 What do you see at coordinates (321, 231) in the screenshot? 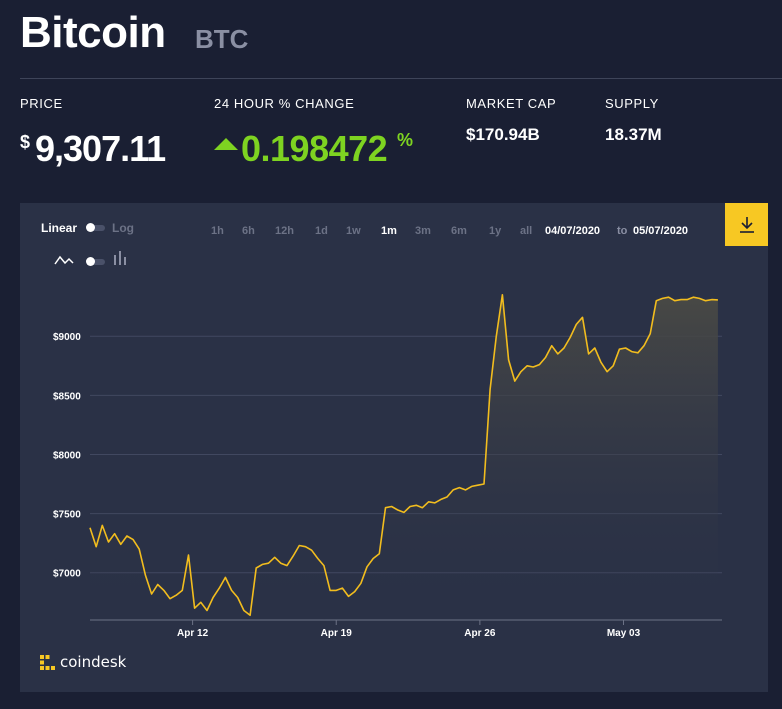
I see `range-button-1d: 1d` at bounding box center [321, 231].